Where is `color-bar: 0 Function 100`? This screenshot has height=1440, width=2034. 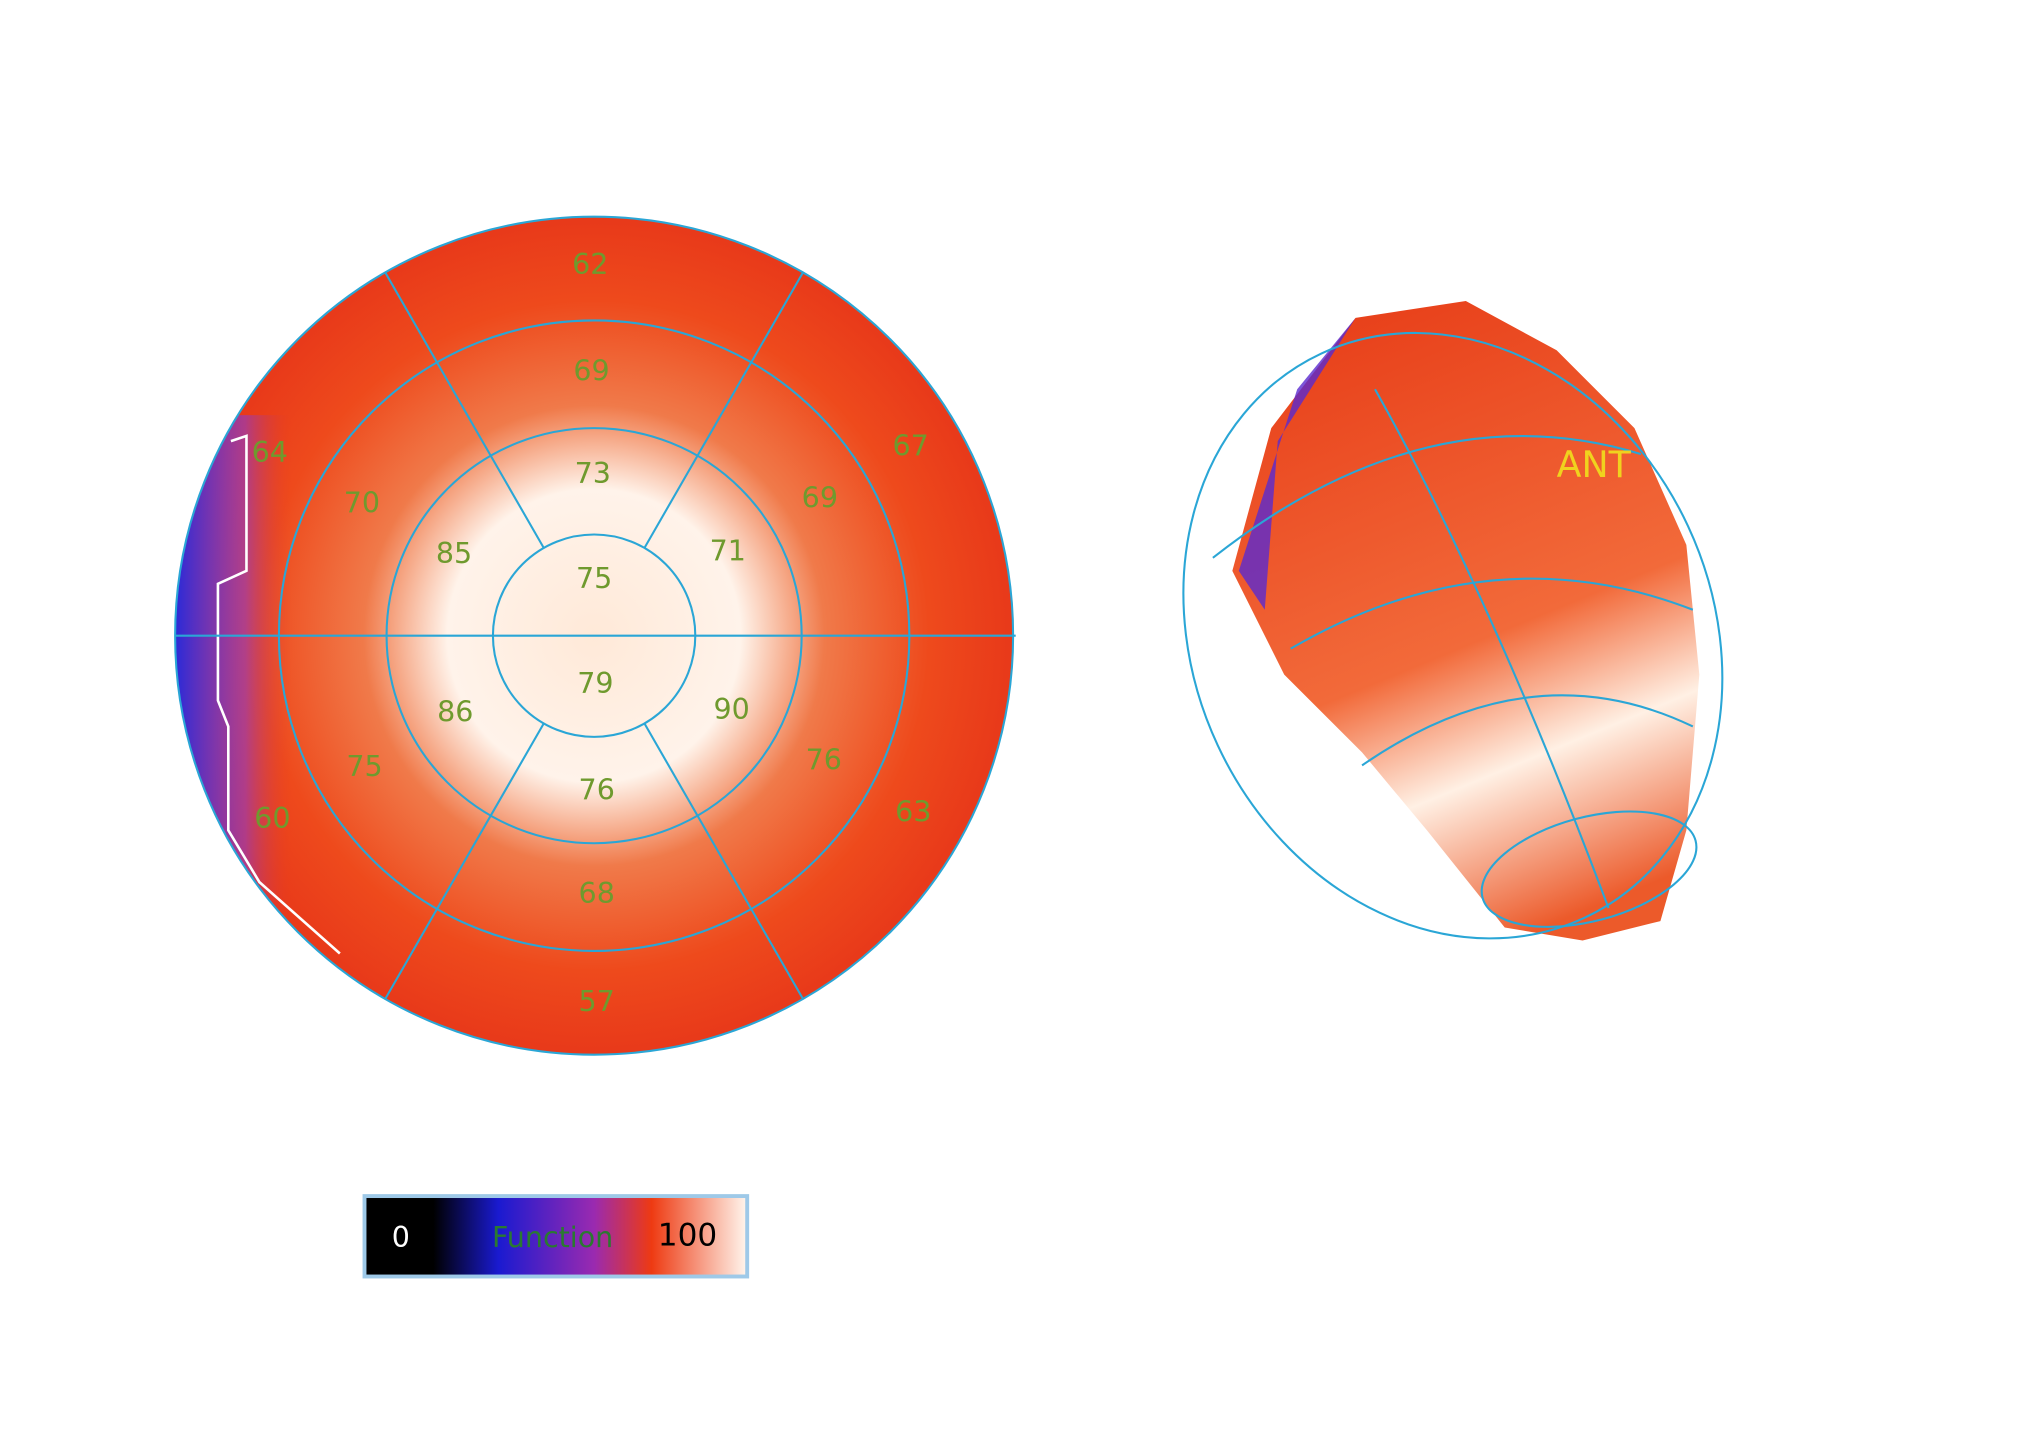
color-bar: 0 Function 100 is located at coordinates (556, 1236).